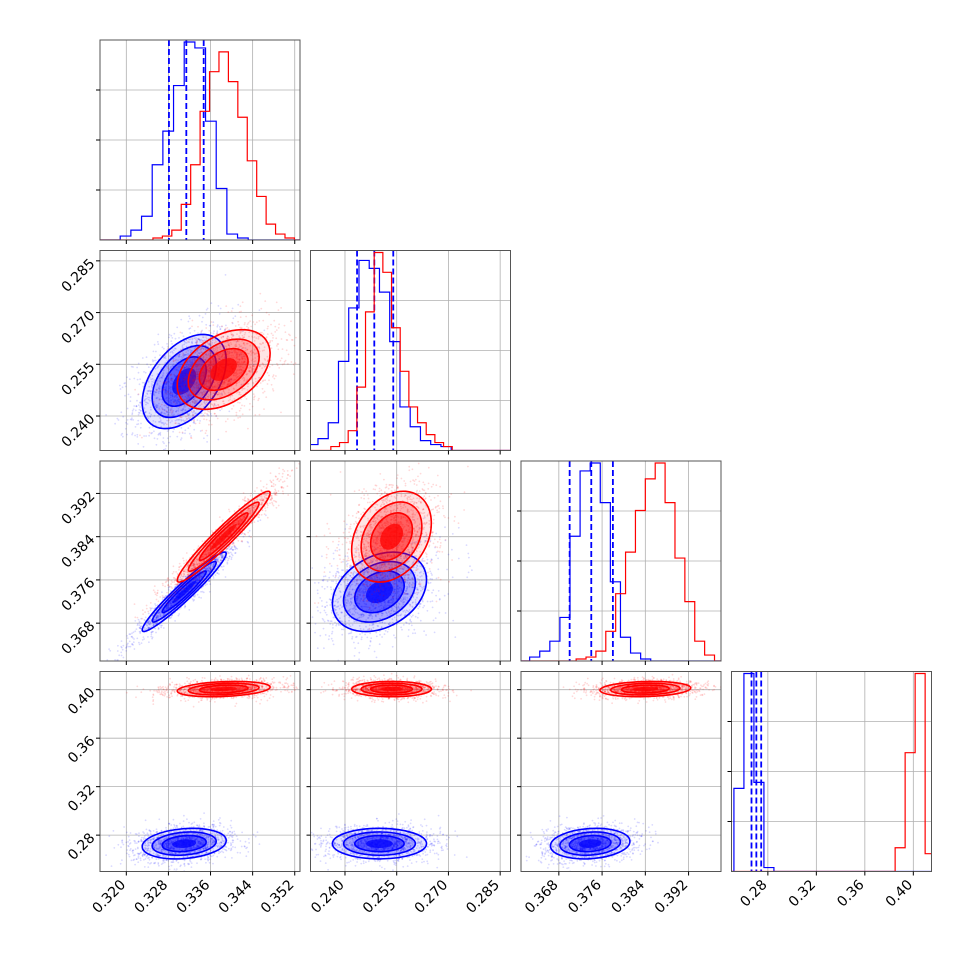 The height and width of the screenshot is (970, 970). I want to click on grid, so click(410, 350).